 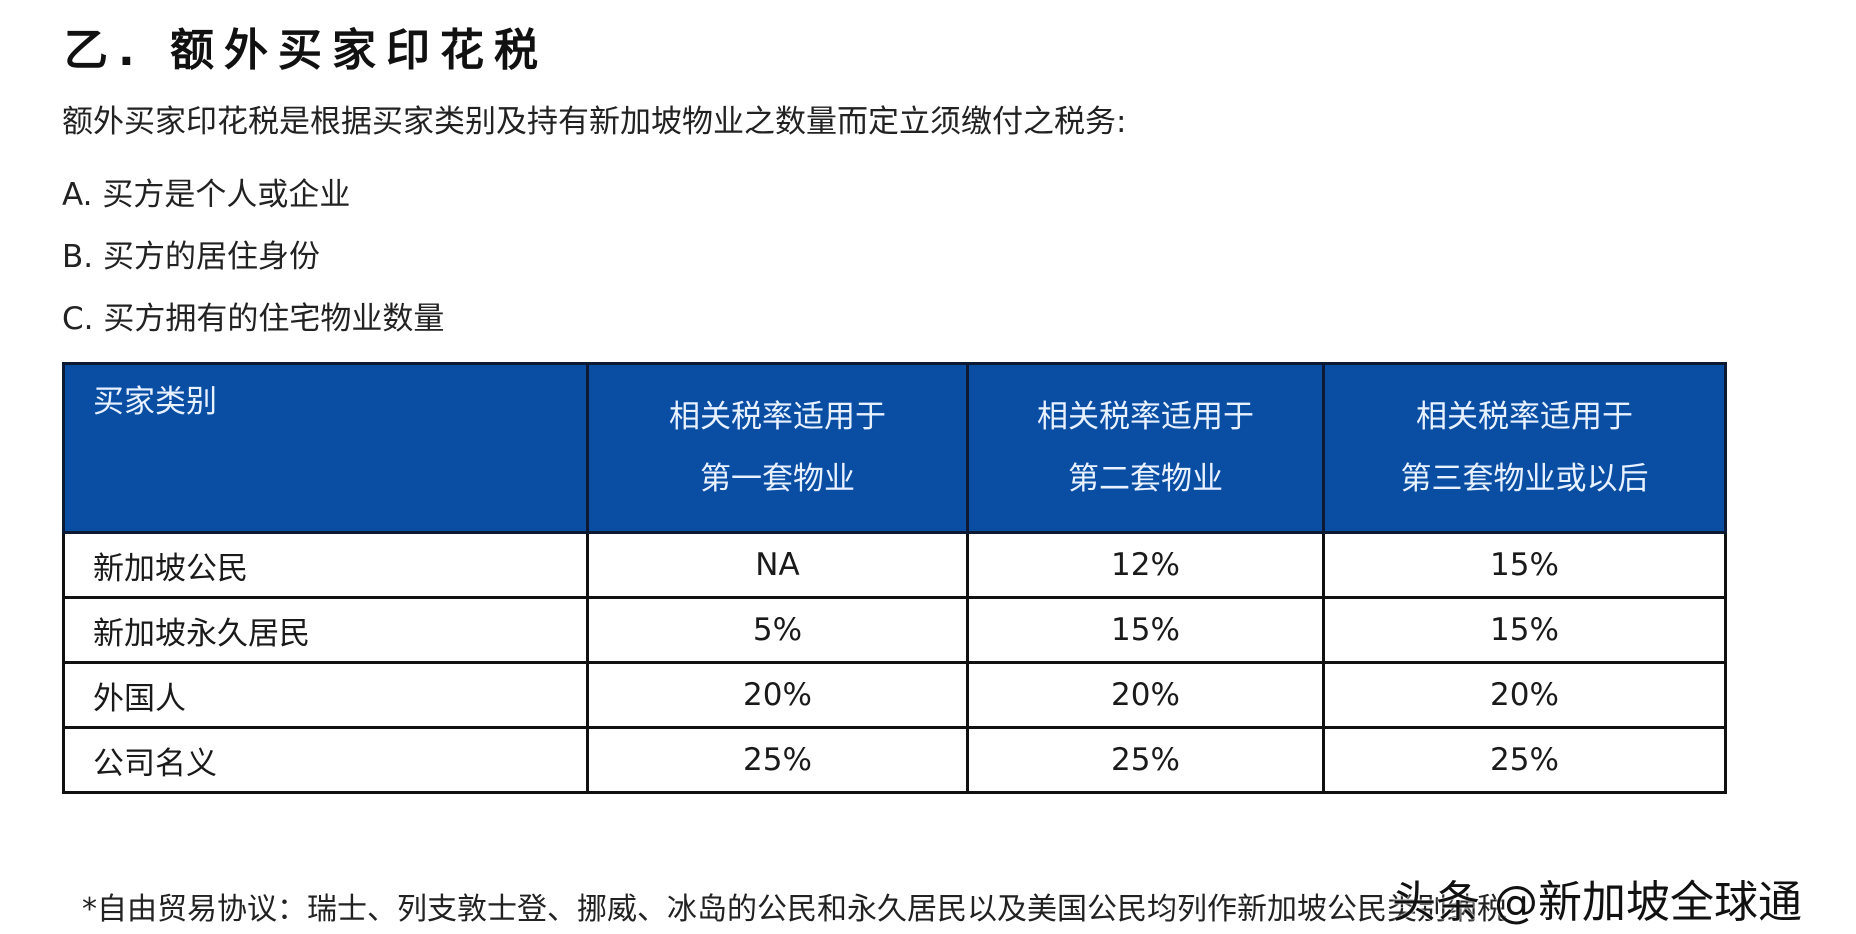 I want to click on cell-first: 5%, so click(x=777, y=630).